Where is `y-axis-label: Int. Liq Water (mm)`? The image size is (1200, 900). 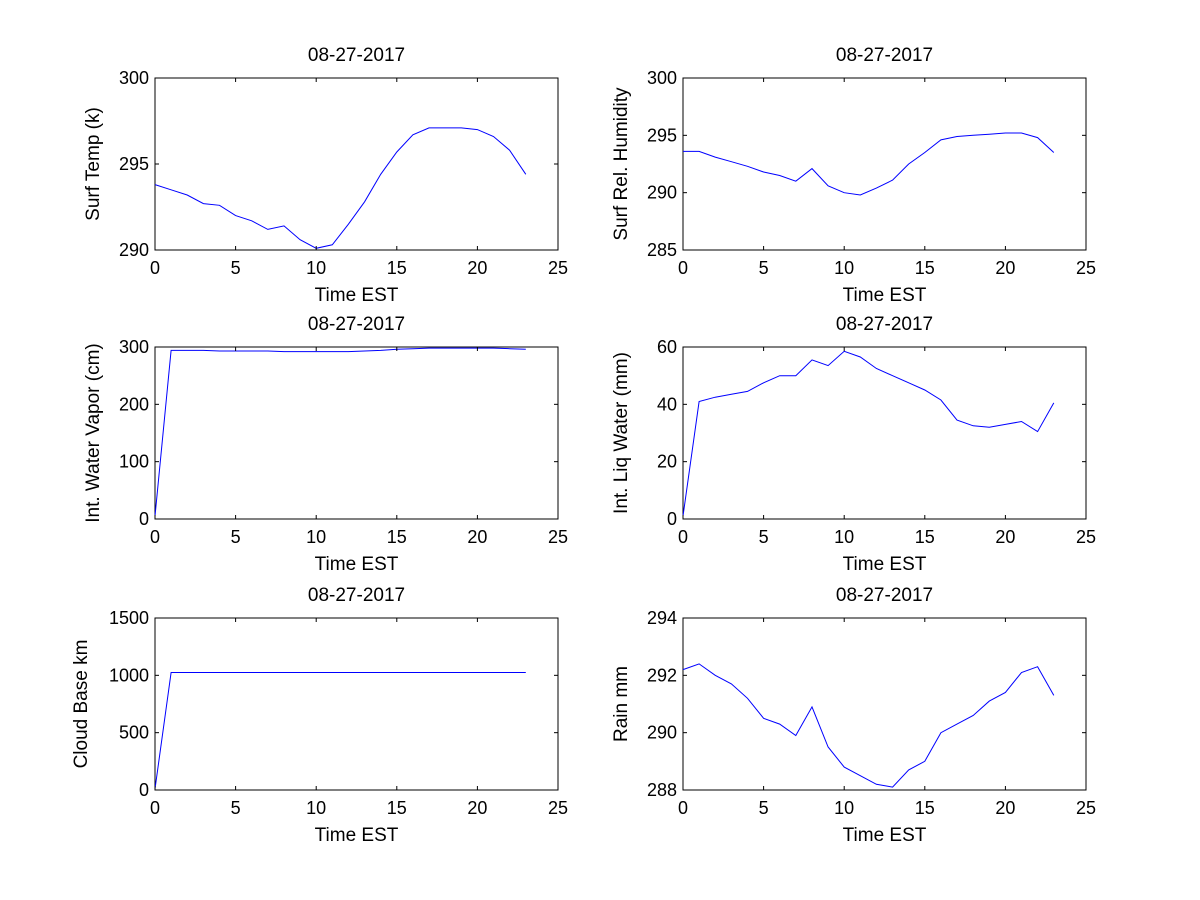 y-axis-label: Int. Liq Water (mm) is located at coordinates (621, 433).